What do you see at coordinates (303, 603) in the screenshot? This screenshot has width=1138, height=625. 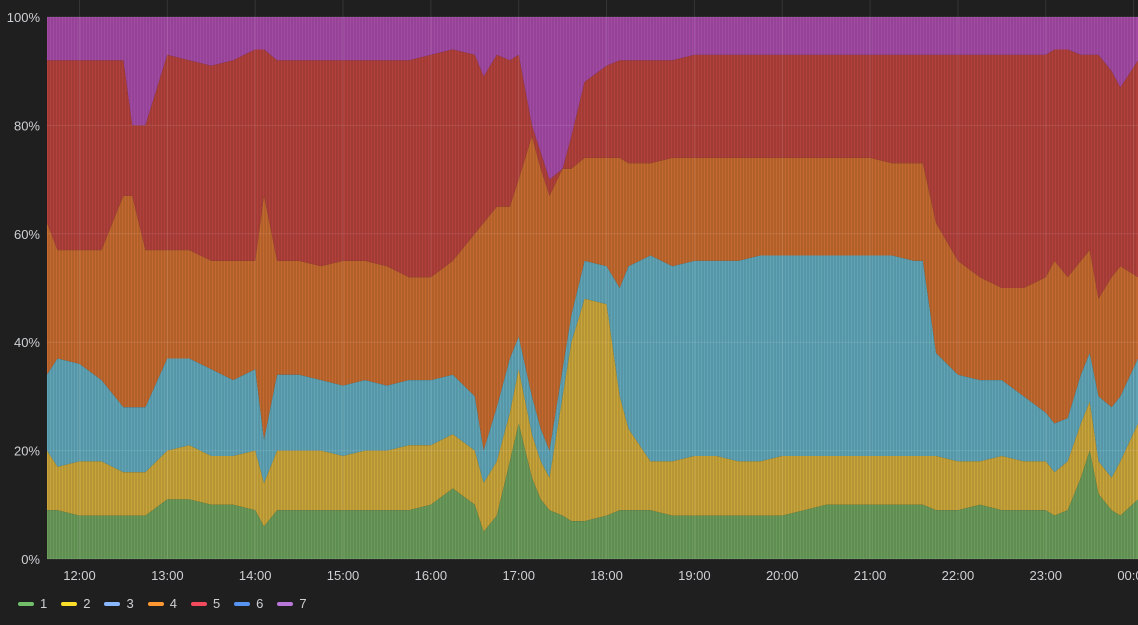 I see `legend-label: 7` at bounding box center [303, 603].